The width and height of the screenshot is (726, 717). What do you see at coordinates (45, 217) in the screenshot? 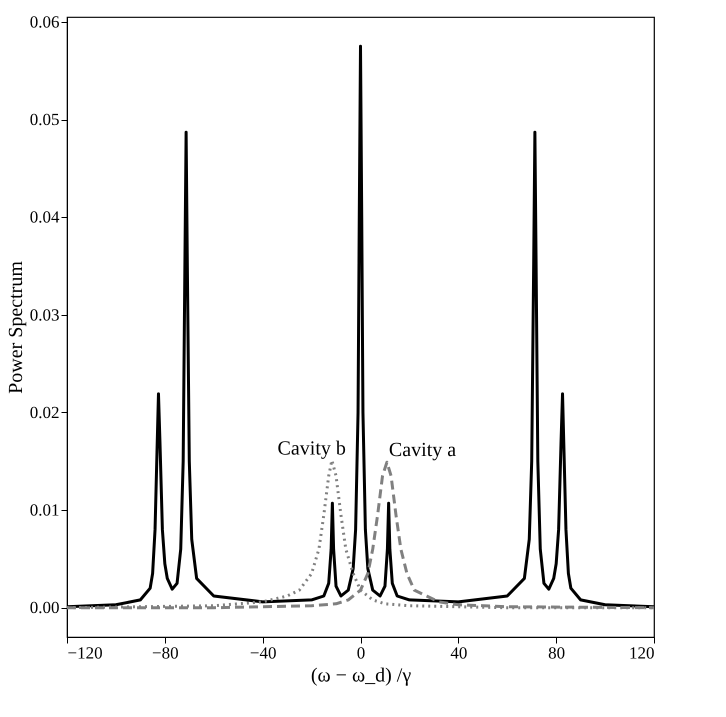
I see `y-tick-label: 0.04` at bounding box center [45, 217].